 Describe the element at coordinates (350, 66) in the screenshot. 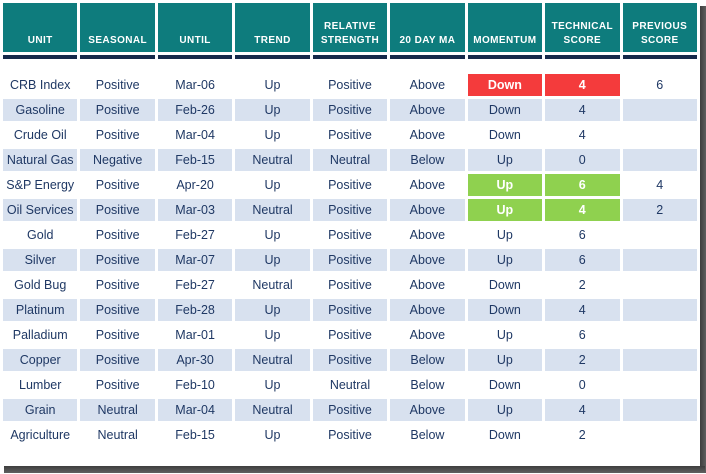

I see `spacer-row` at that location.